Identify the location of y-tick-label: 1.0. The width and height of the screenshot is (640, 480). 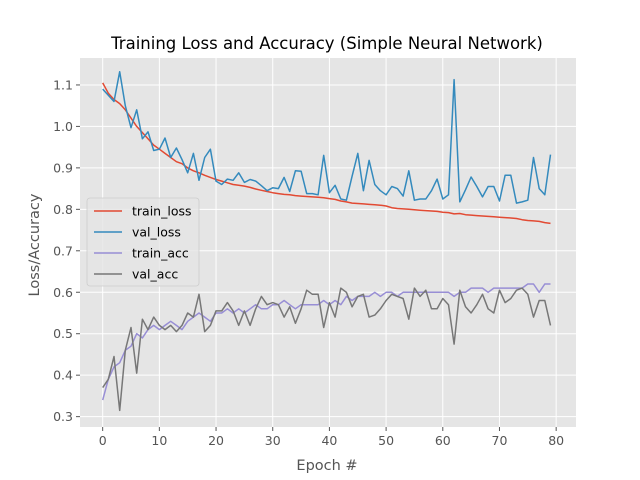
(63, 126).